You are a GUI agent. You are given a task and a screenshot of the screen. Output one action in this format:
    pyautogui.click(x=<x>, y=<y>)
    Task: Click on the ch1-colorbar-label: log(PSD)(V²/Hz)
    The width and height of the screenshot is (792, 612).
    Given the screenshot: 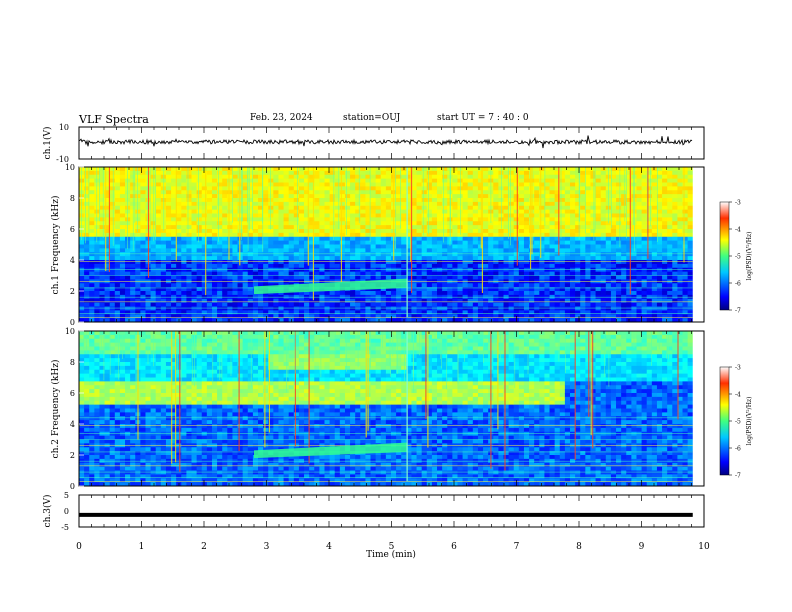 What is the action you would take?
    pyautogui.click(x=749, y=256)
    